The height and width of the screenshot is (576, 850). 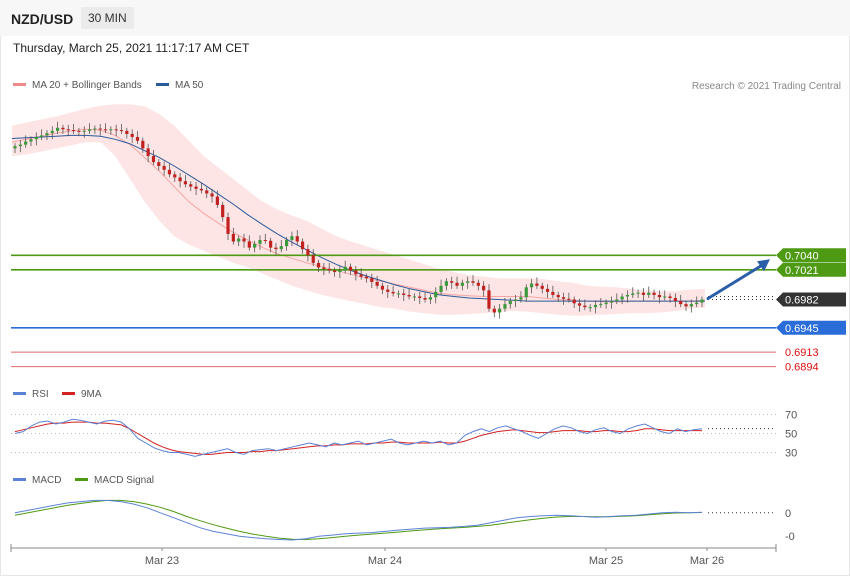 What do you see at coordinates (763, 265) in the screenshot?
I see `forecast-arrow-head` at bounding box center [763, 265].